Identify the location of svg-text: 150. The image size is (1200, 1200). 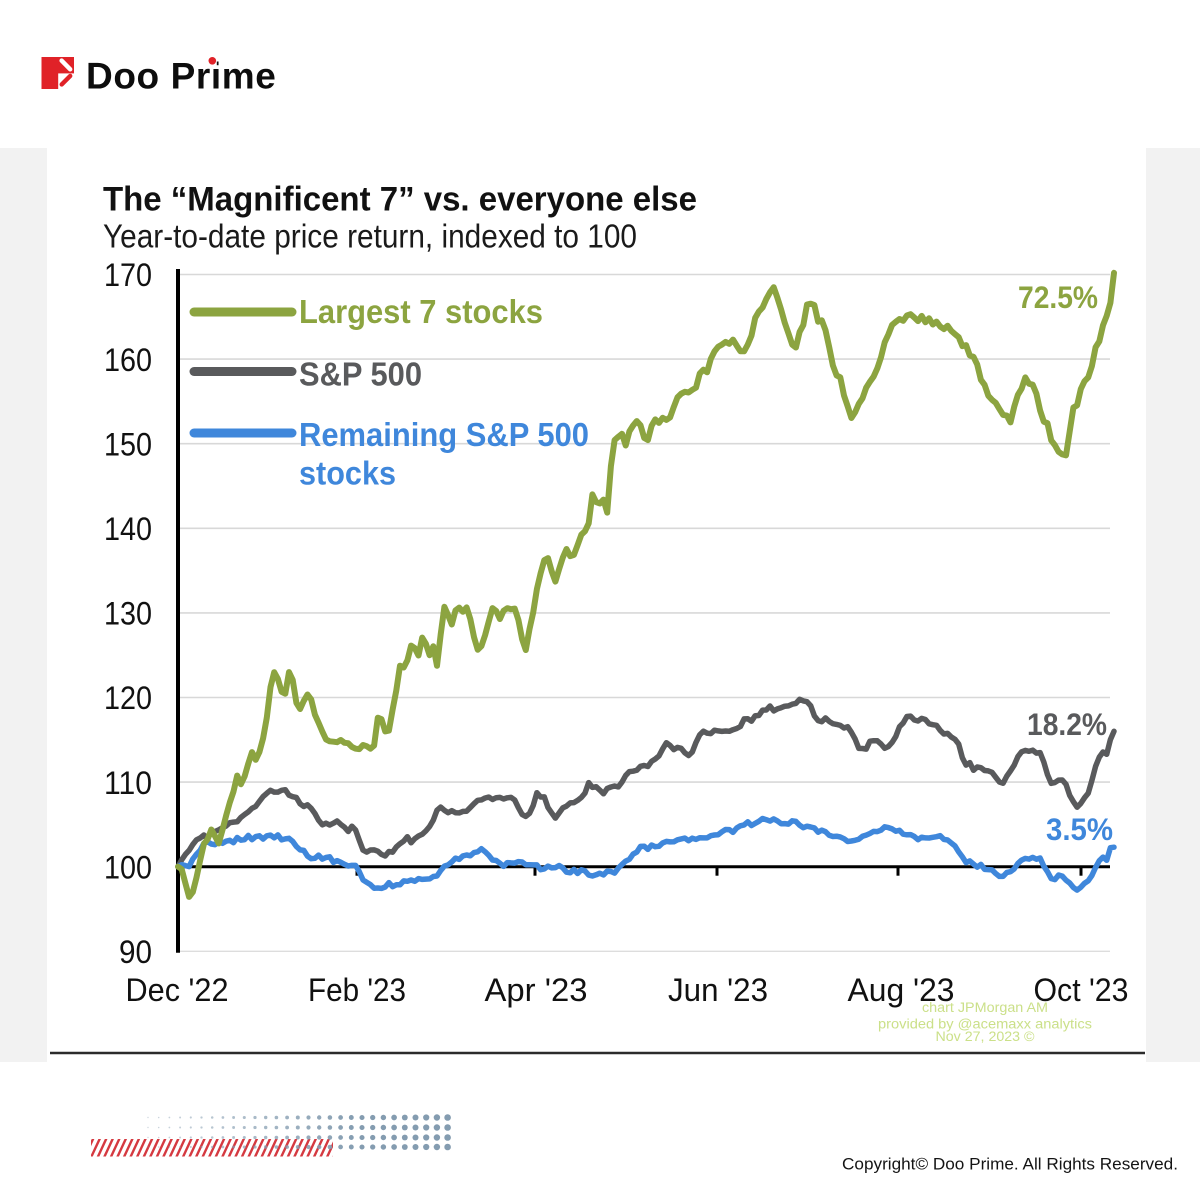
(128, 444).